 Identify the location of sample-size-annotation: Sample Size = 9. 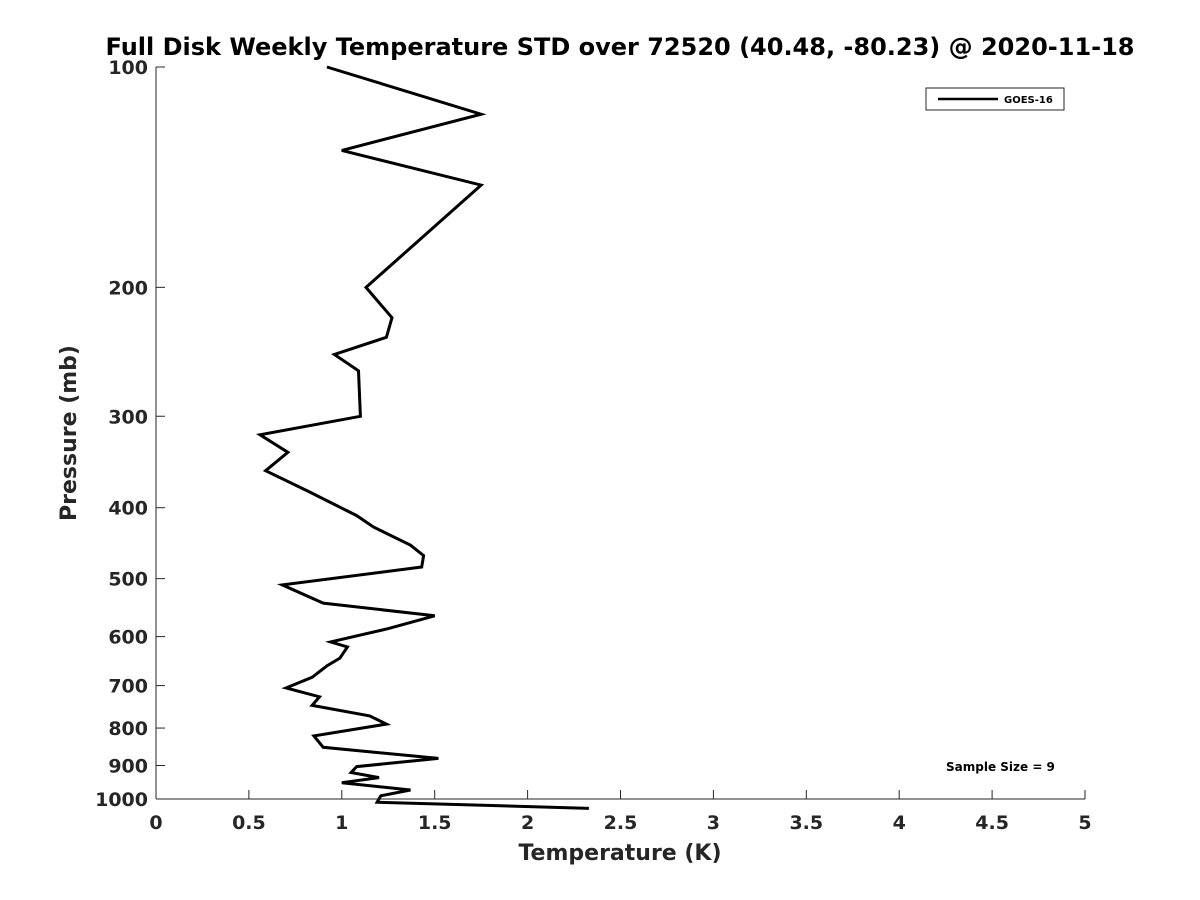
(1000, 767).